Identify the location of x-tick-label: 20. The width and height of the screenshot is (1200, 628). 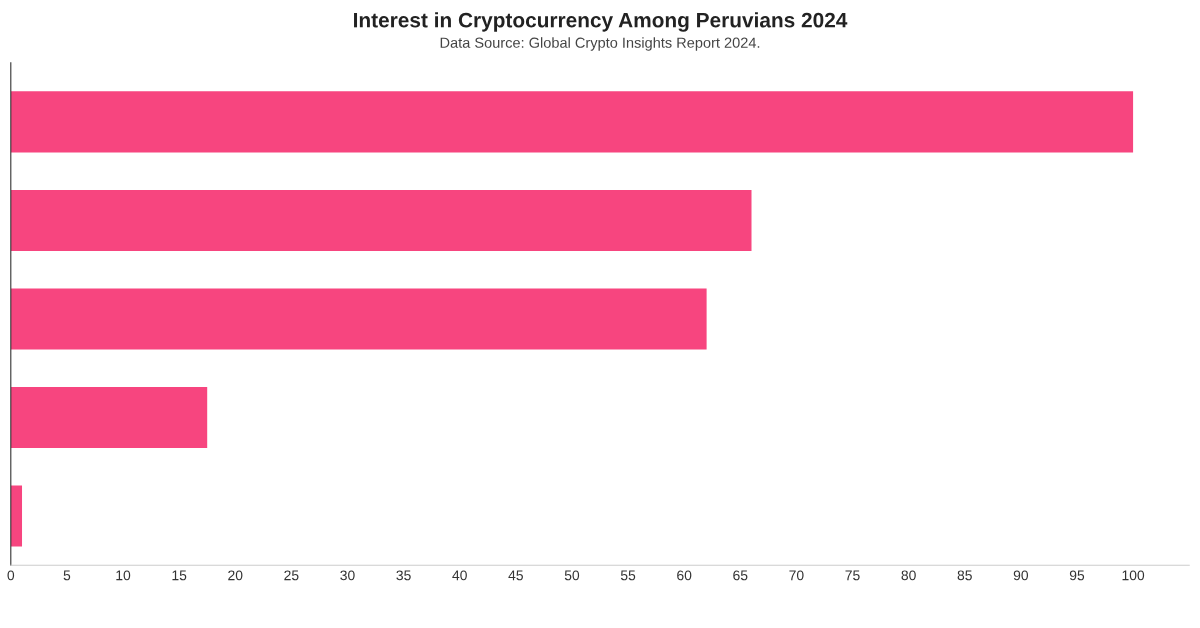
(235, 575).